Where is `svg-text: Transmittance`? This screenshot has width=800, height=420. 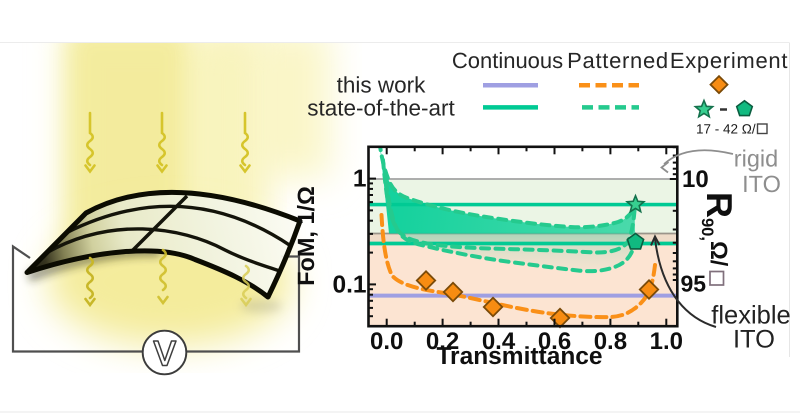
svg-text: Transmittance is located at coordinates (519, 356).